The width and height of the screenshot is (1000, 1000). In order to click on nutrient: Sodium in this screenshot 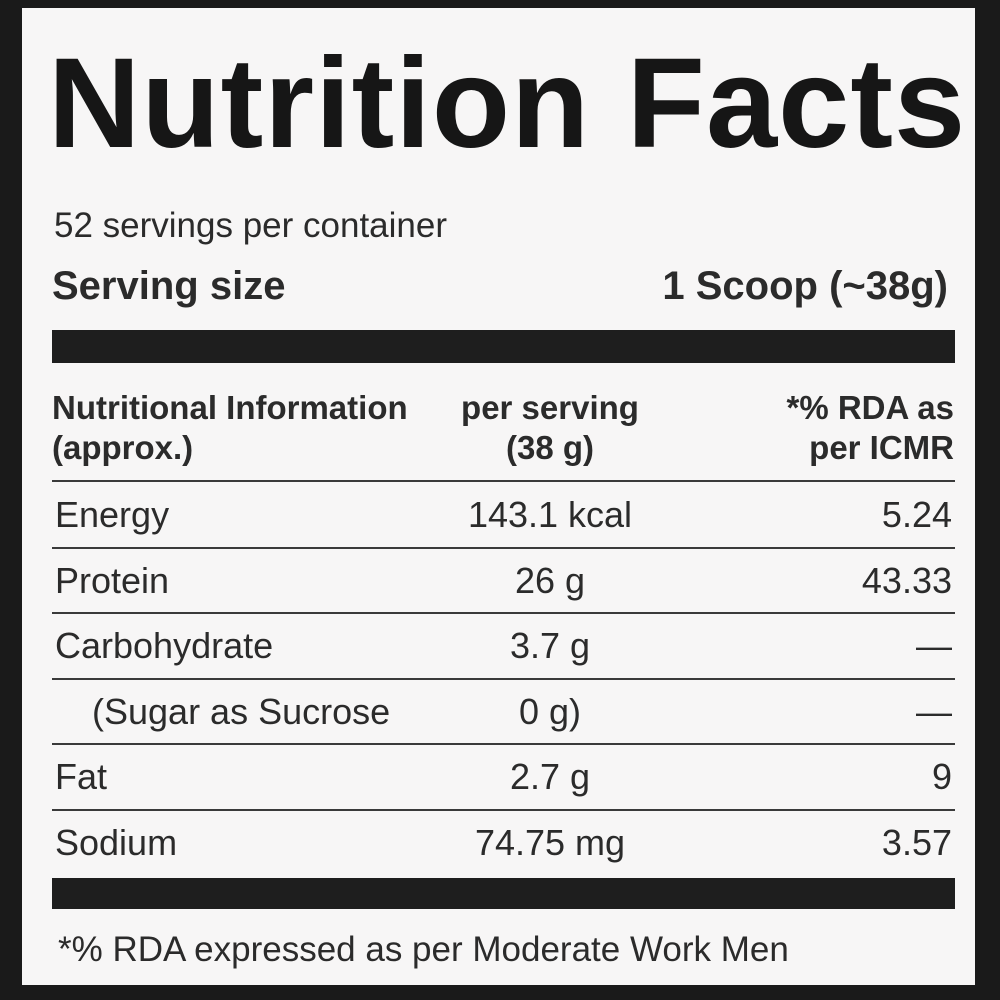, I will do `click(116, 842)`.